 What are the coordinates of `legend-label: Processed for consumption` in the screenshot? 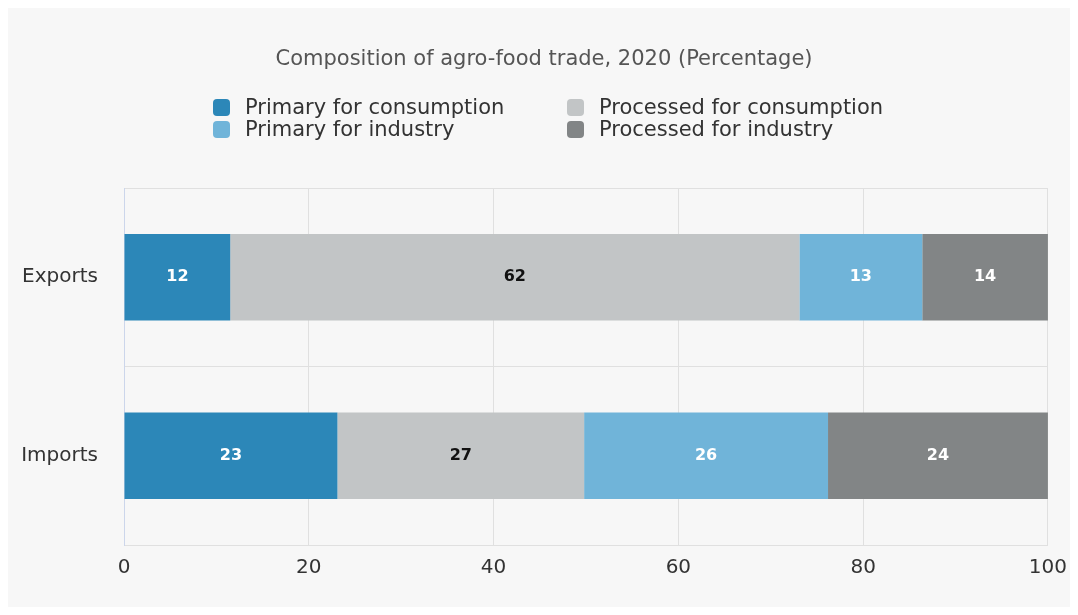 It's located at (741, 107).